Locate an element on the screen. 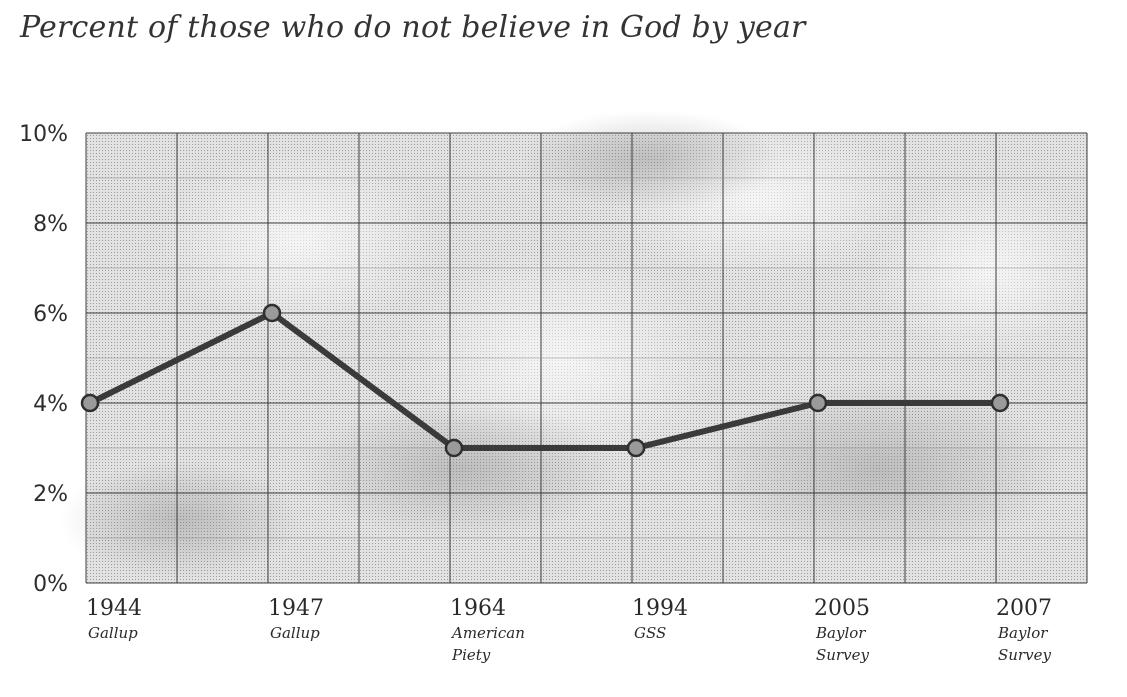 The height and width of the screenshot is (697, 1127). y-tick-label: 4% is located at coordinates (50, 404).